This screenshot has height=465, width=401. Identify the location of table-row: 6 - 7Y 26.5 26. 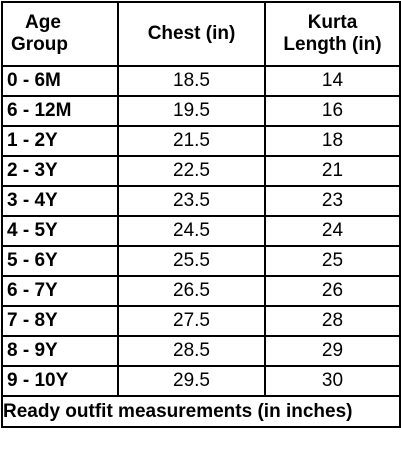
(201, 291).